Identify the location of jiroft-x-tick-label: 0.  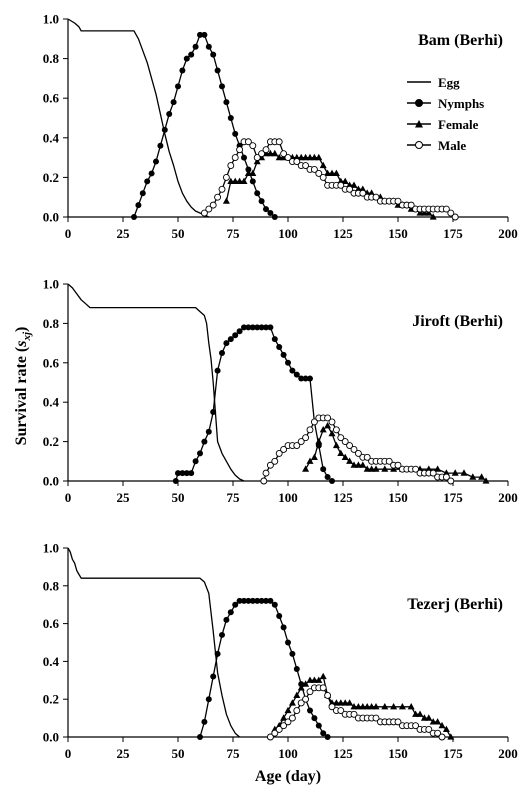
(68, 497).